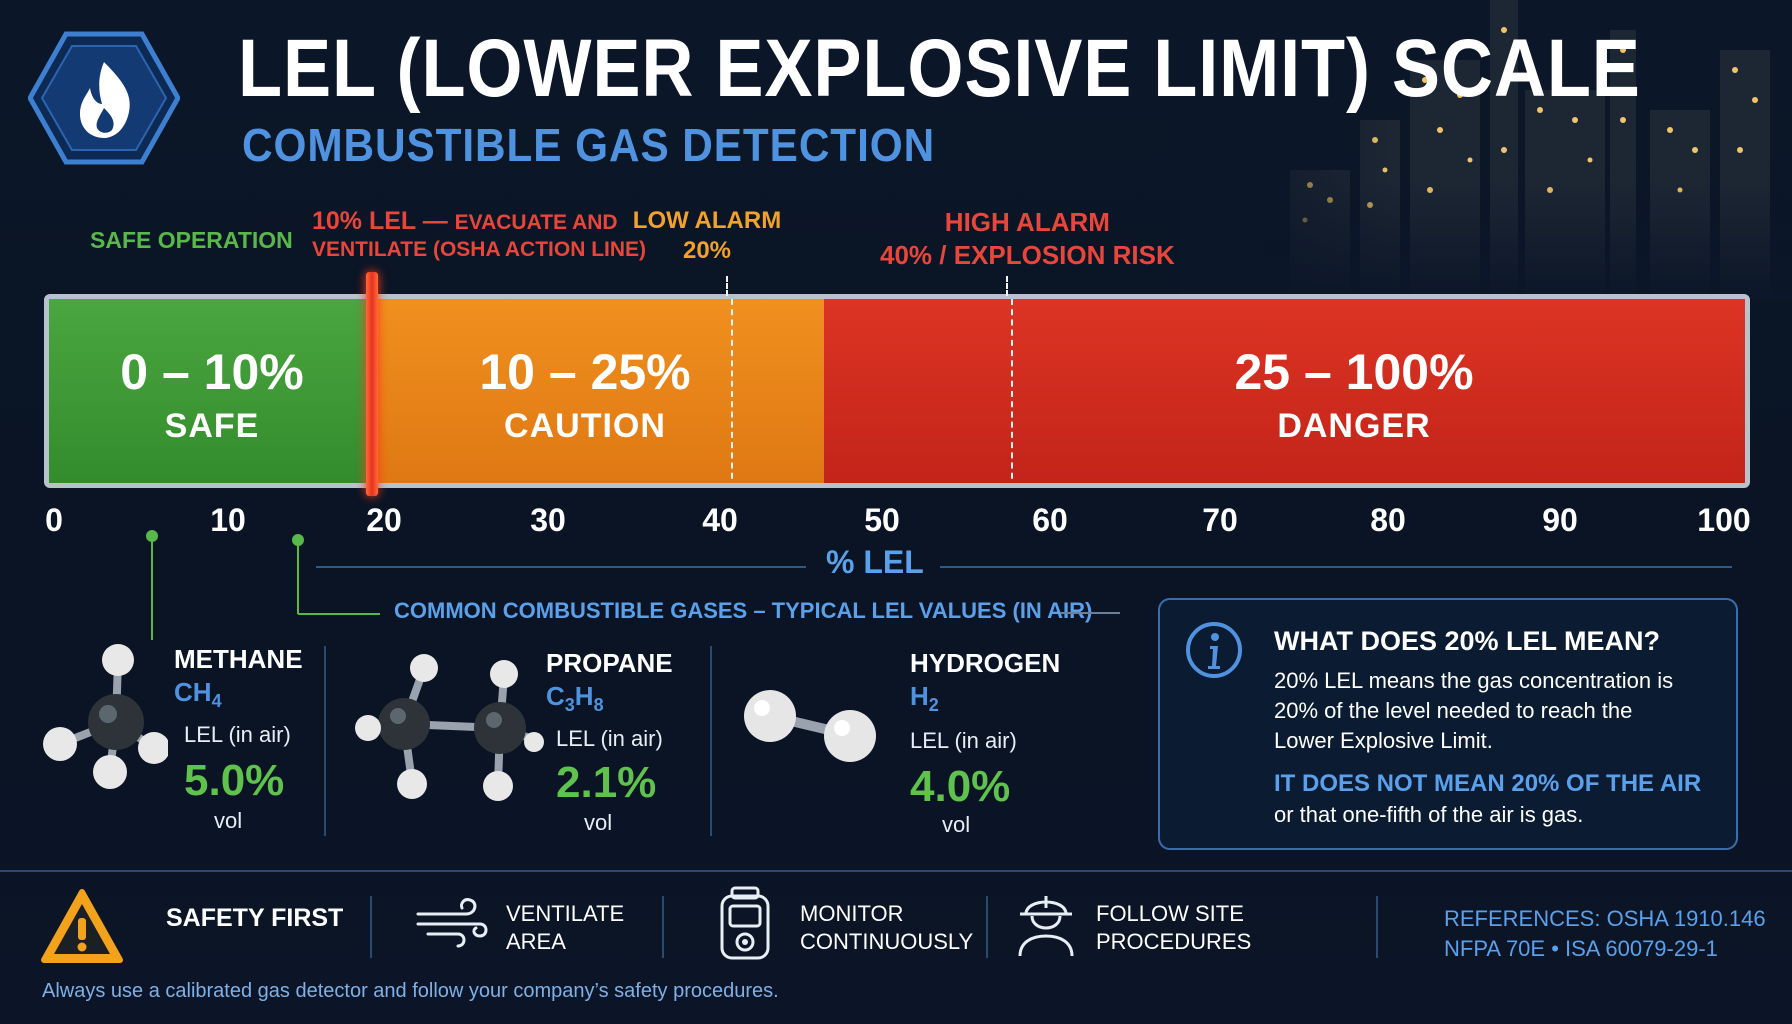 This screenshot has width=1792, height=1024. I want to click on gas-formula: H2, so click(924, 698).